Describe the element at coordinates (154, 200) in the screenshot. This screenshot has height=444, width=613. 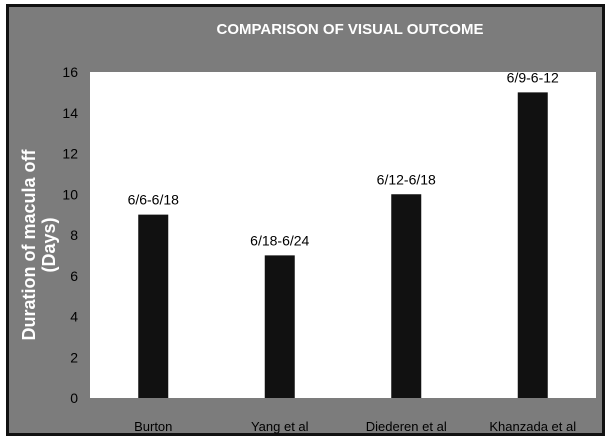
I see `data-label: 6/6-6/18` at that location.